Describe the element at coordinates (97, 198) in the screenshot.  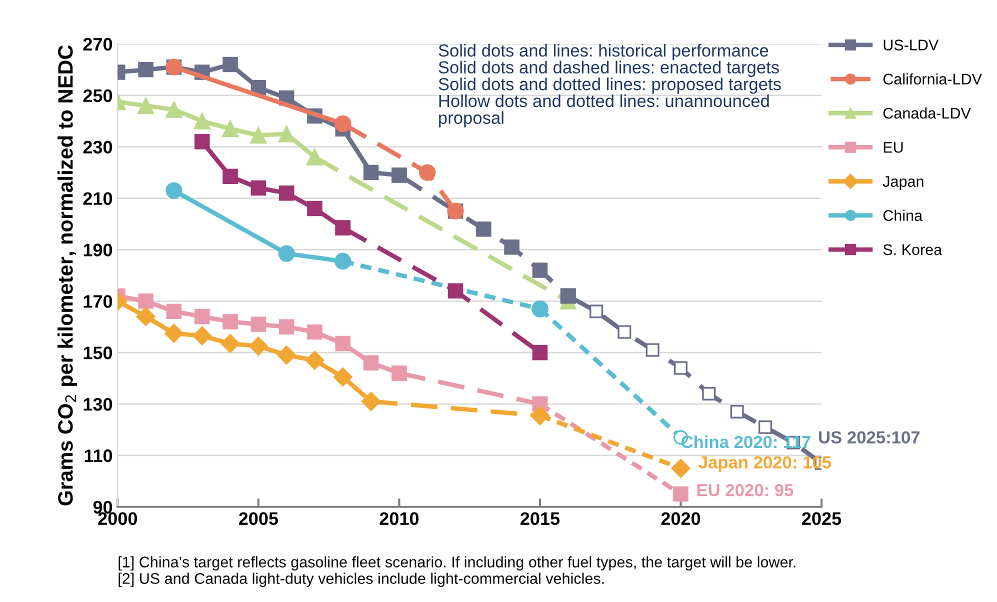
I see `y-tick-label: 210` at that location.